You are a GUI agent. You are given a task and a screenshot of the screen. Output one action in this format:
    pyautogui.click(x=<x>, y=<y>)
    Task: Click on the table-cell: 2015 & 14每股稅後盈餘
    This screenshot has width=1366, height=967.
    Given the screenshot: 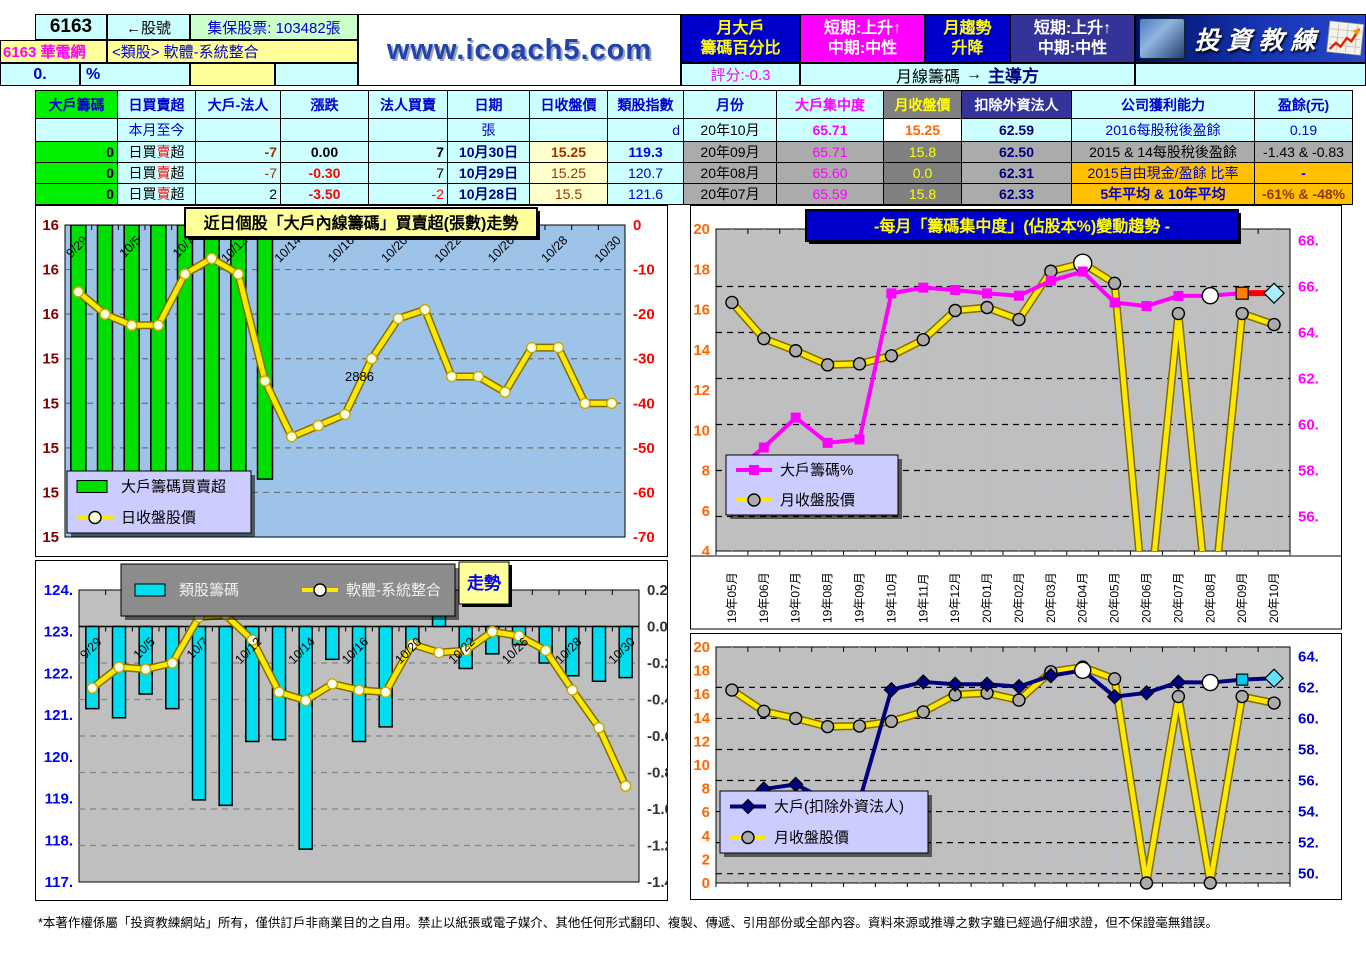 What is the action you would take?
    pyautogui.click(x=1163, y=152)
    